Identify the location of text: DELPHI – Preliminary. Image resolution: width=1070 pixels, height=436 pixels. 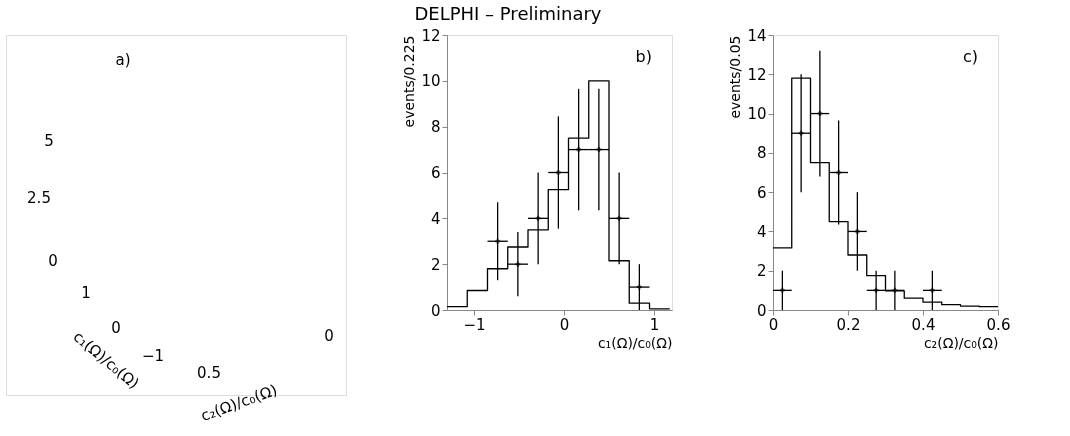
(508, 13).